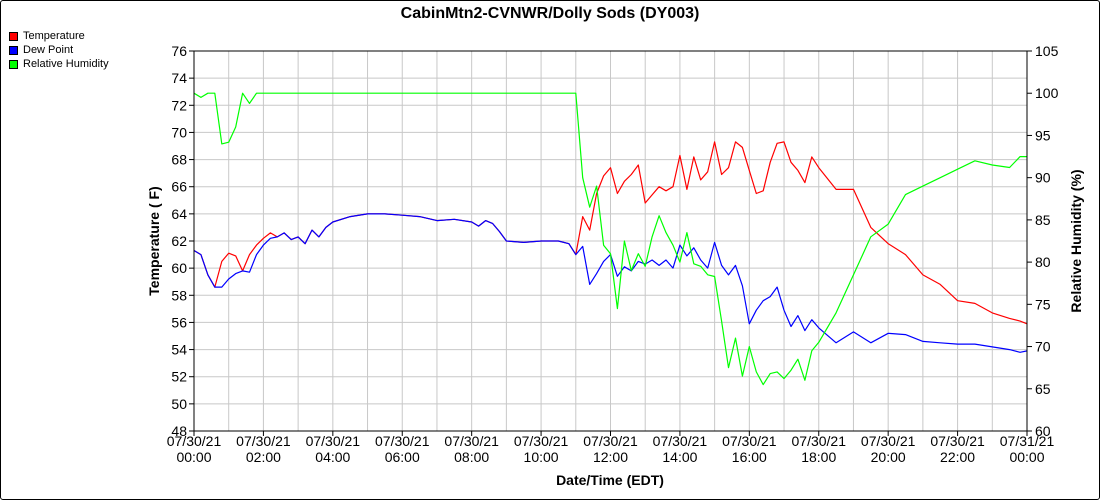 This screenshot has width=1100, height=500. What do you see at coordinates (179, 214) in the screenshot?
I see `y-left-tick-label: 64` at bounding box center [179, 214].